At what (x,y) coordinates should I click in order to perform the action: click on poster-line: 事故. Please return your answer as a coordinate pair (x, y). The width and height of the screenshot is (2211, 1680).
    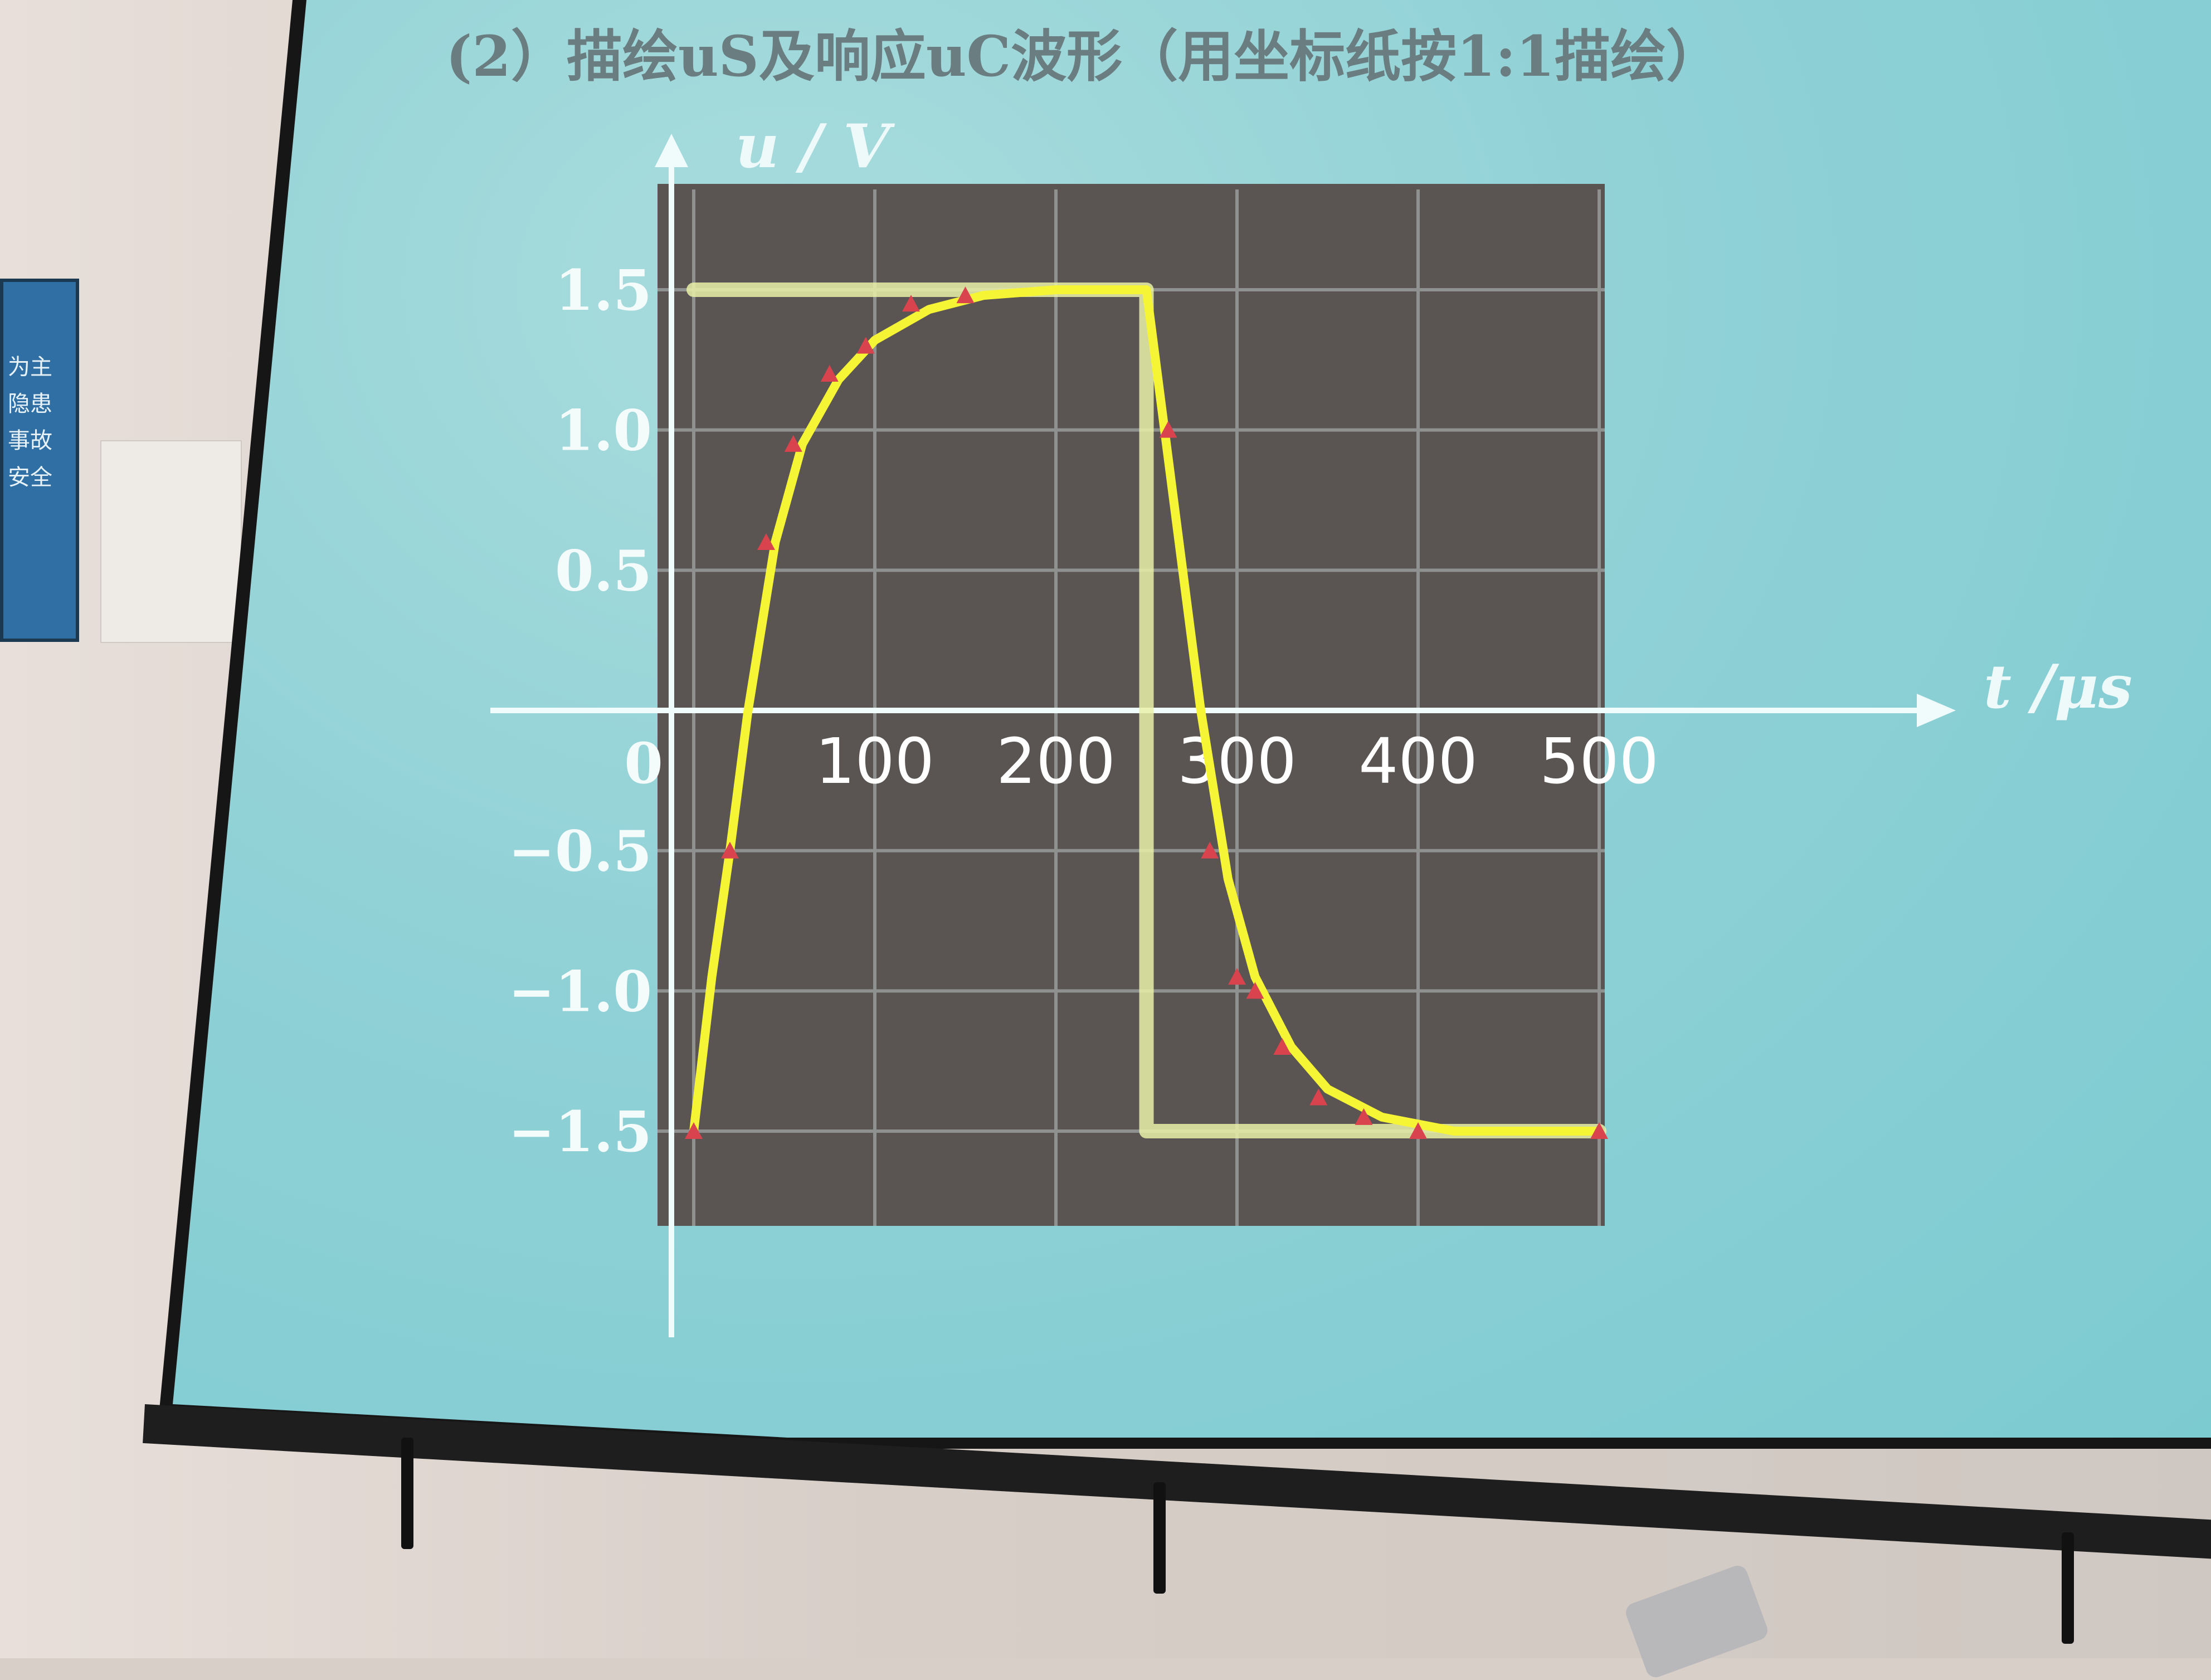
    Looking at the image, I should click on (30, 441).